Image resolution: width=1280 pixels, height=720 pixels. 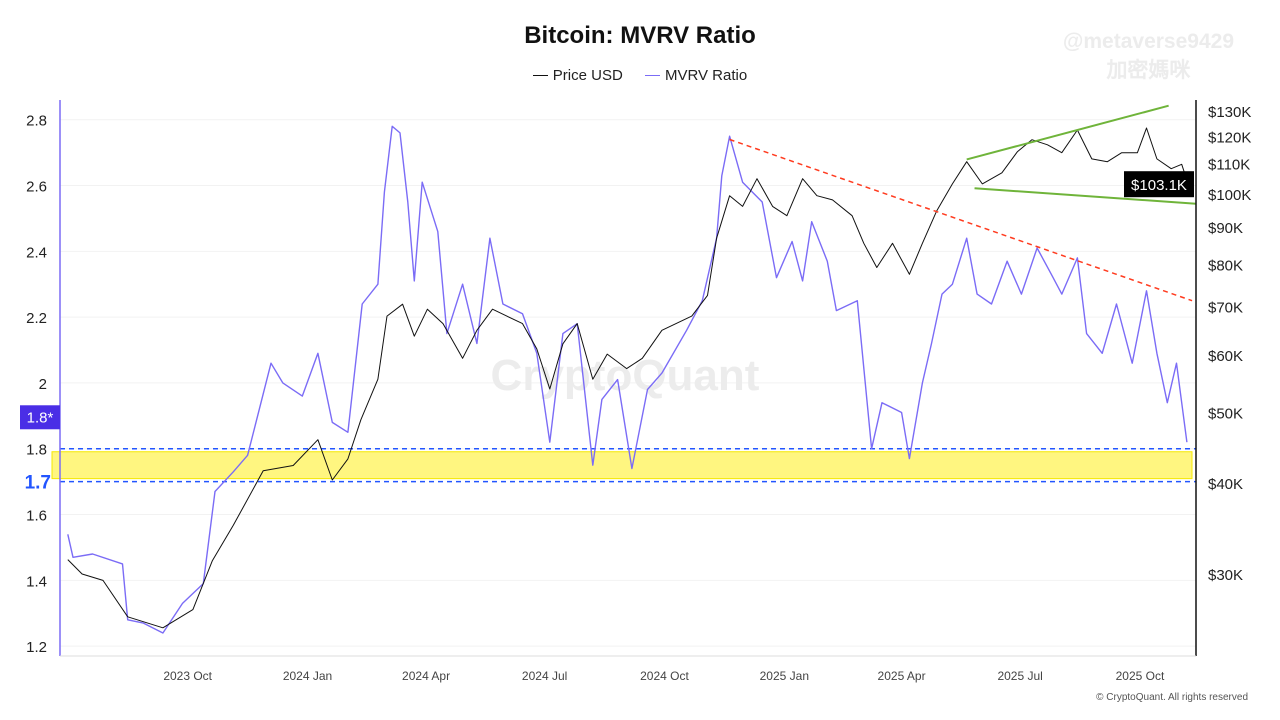 I want to click on x-tick-label: 2025 Jan, so click(x=784, y=676).